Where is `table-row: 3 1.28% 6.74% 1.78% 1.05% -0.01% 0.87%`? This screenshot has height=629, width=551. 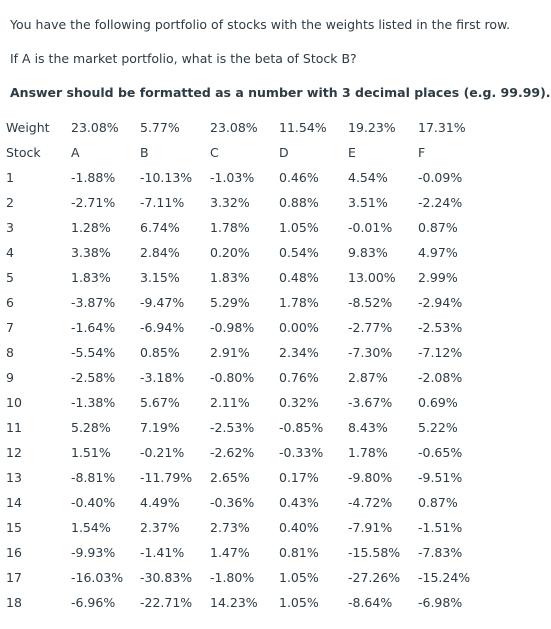
table-row: 3 1.28% 6.74% 1.78% 1.05% -0.01% 0.87% is located at coordinates (242, 227).